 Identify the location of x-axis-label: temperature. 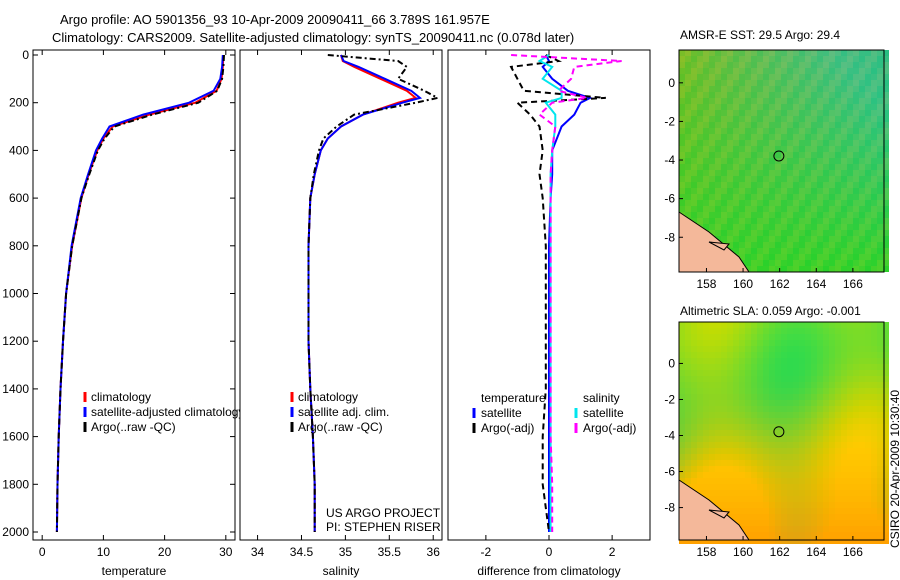
(134, 571).